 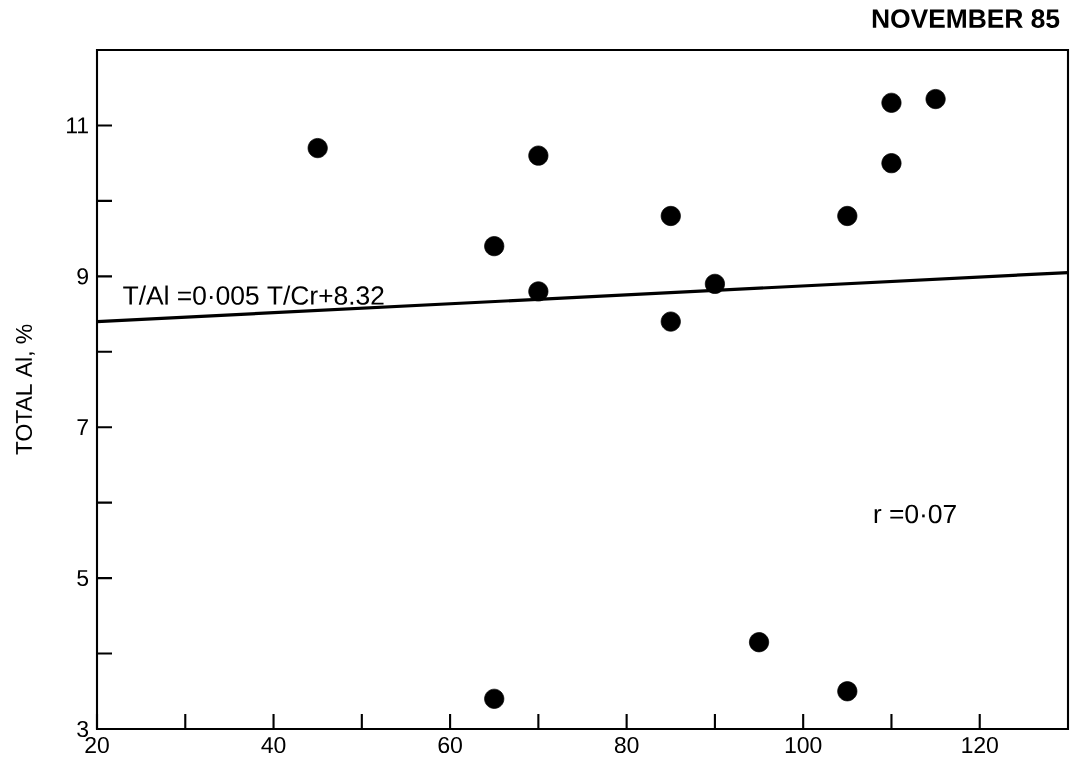 What do you see at coordinates (82, 427) in the screenshot?
I see `y-tick-label: 7` at bounding box center [82, 427].